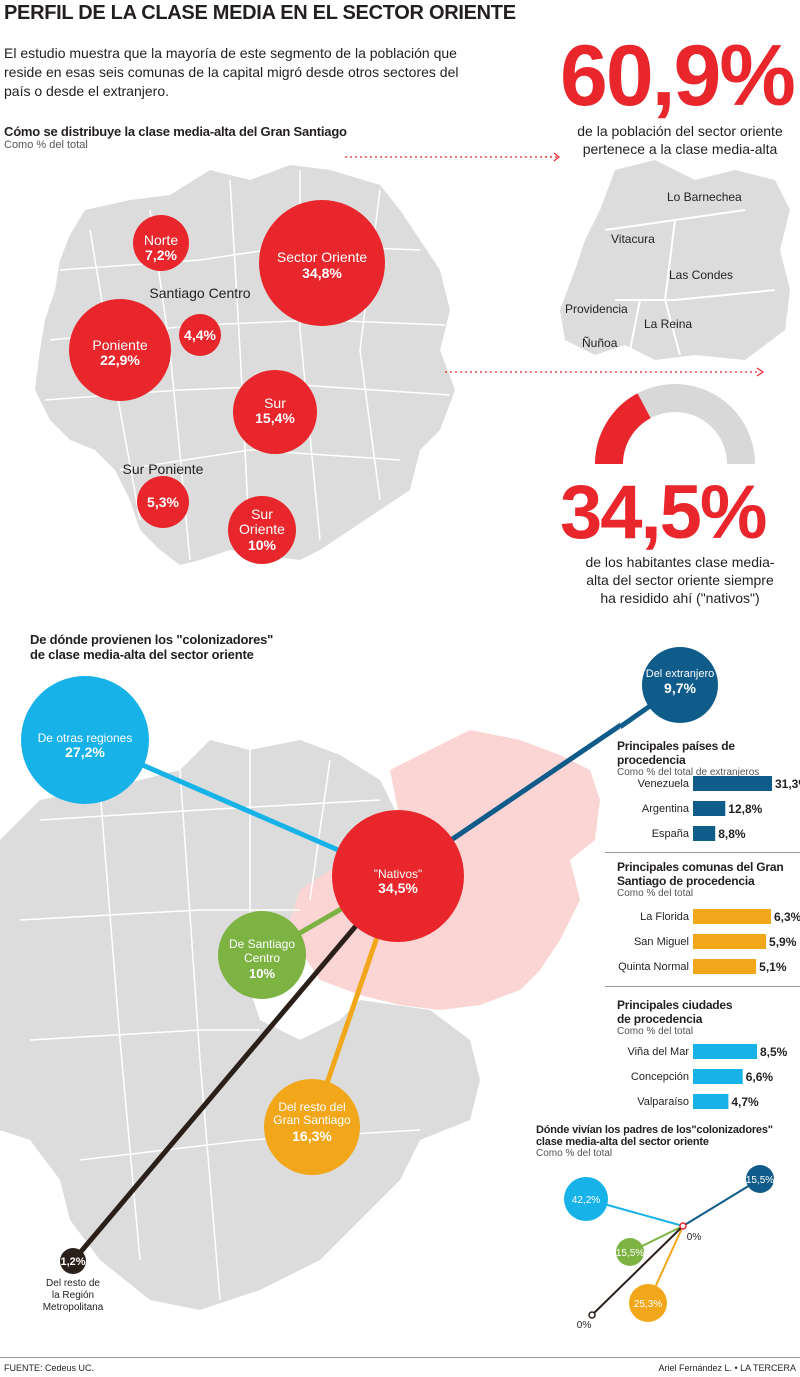 The width and height of the screenshot is (800, 1377). I want to click on label-santiago-centro-line2: Centro, so click(262, 958).